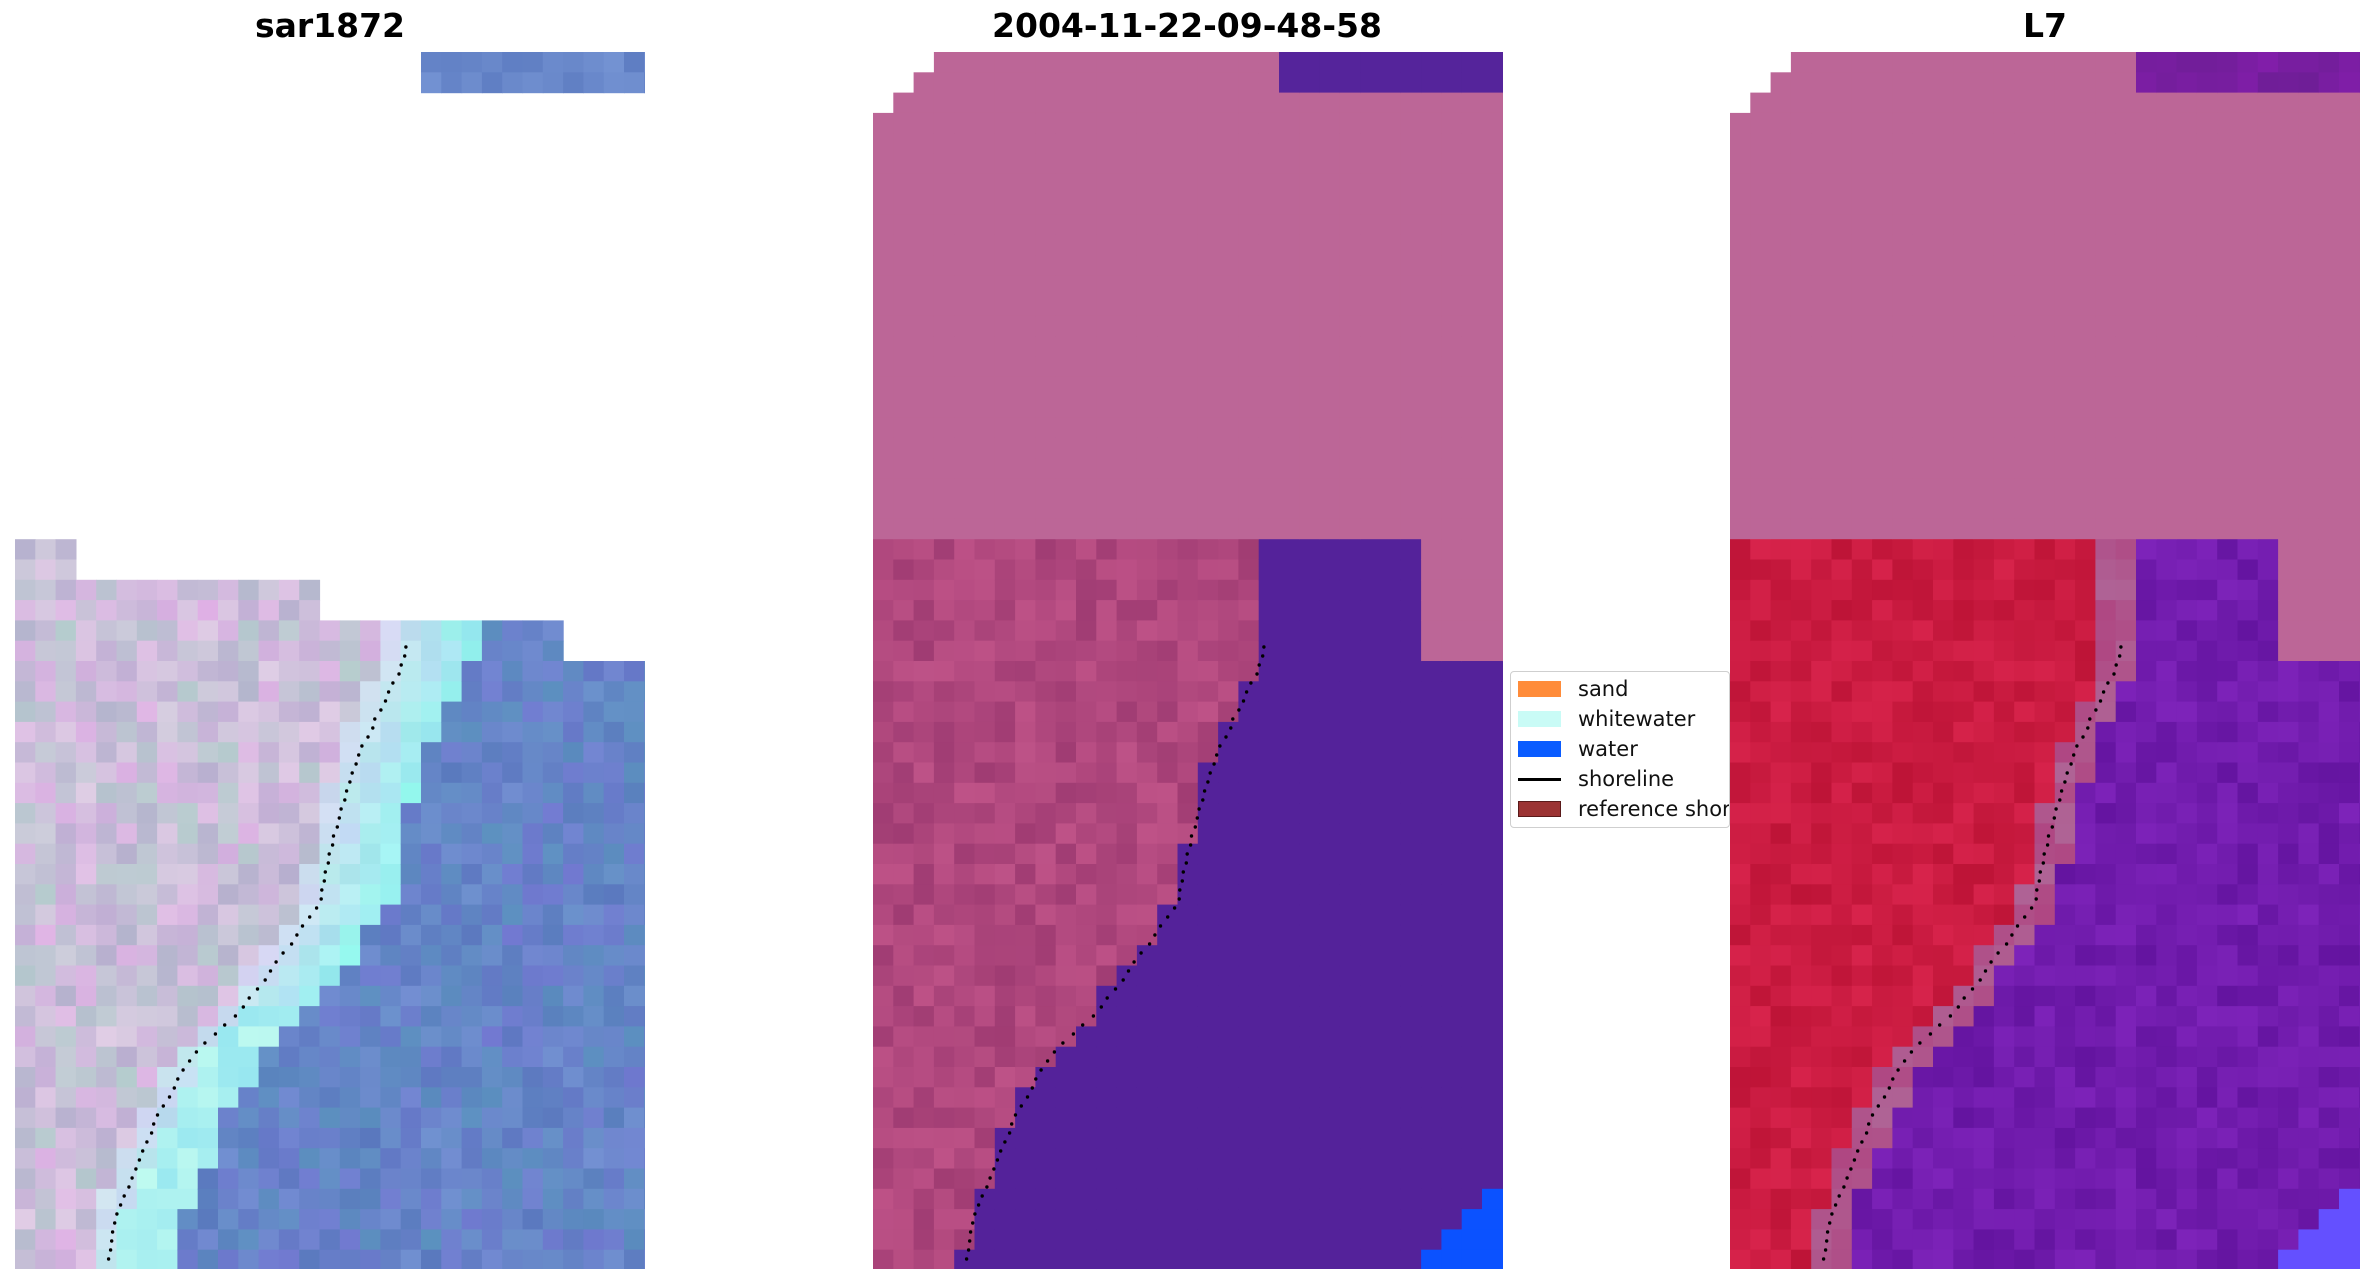 The height and width of the screenshot is (1283, 2373). What do you see at coordinates (1539, 779) in the screenshot?
I see `legend-line-shoreline` at bounding box center [1539, 779].